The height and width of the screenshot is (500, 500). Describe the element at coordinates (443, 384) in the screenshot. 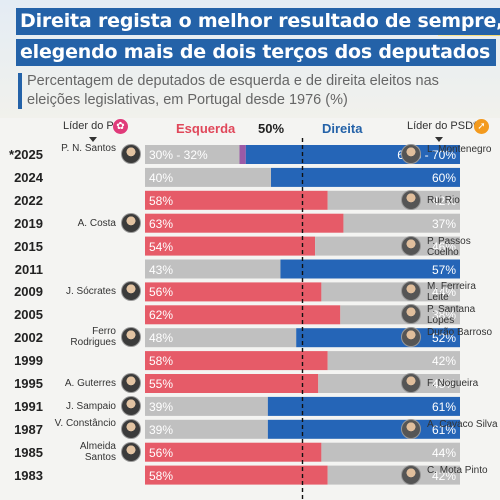

I see `bar-label-direita: 45%` at that location.